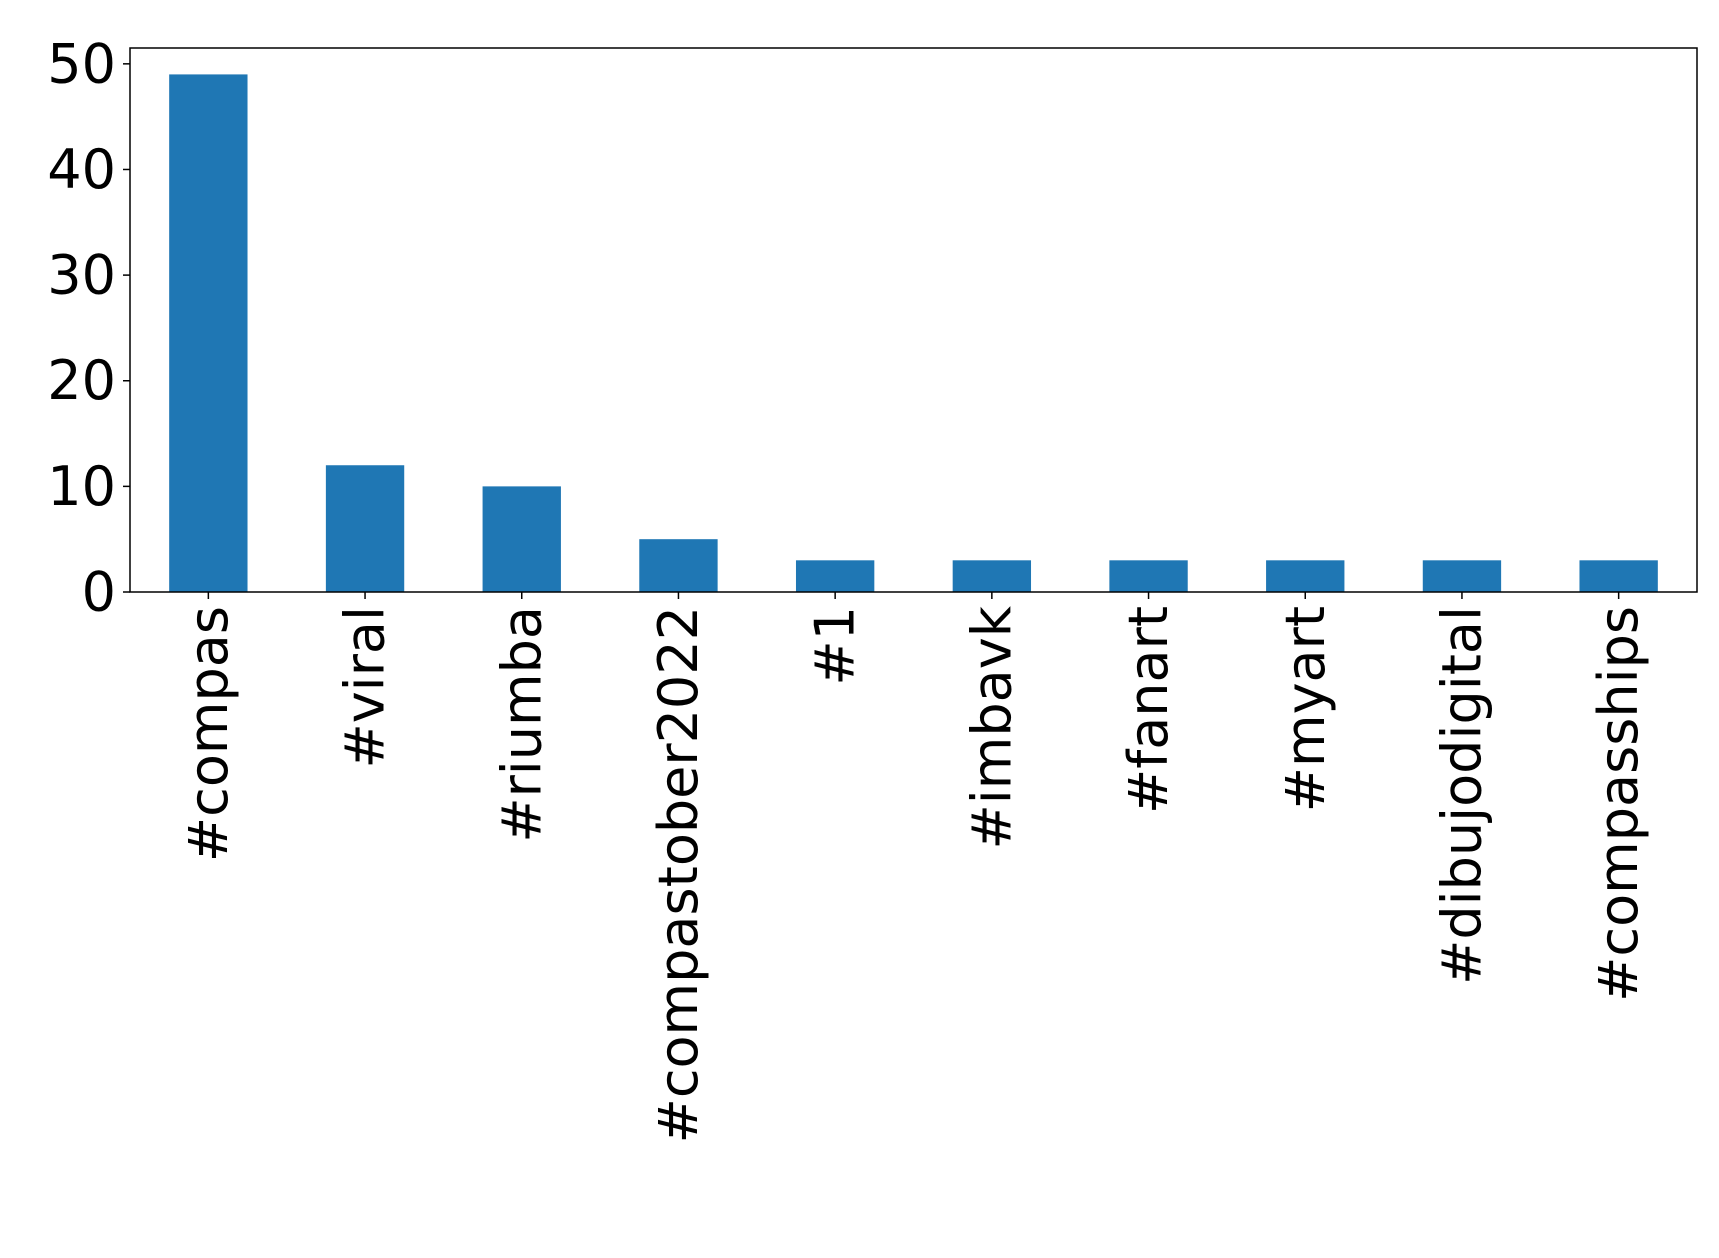  Describe the element at coordinates (81, 169) in the screenshot. I see `y-tick-label: 40` at that location.